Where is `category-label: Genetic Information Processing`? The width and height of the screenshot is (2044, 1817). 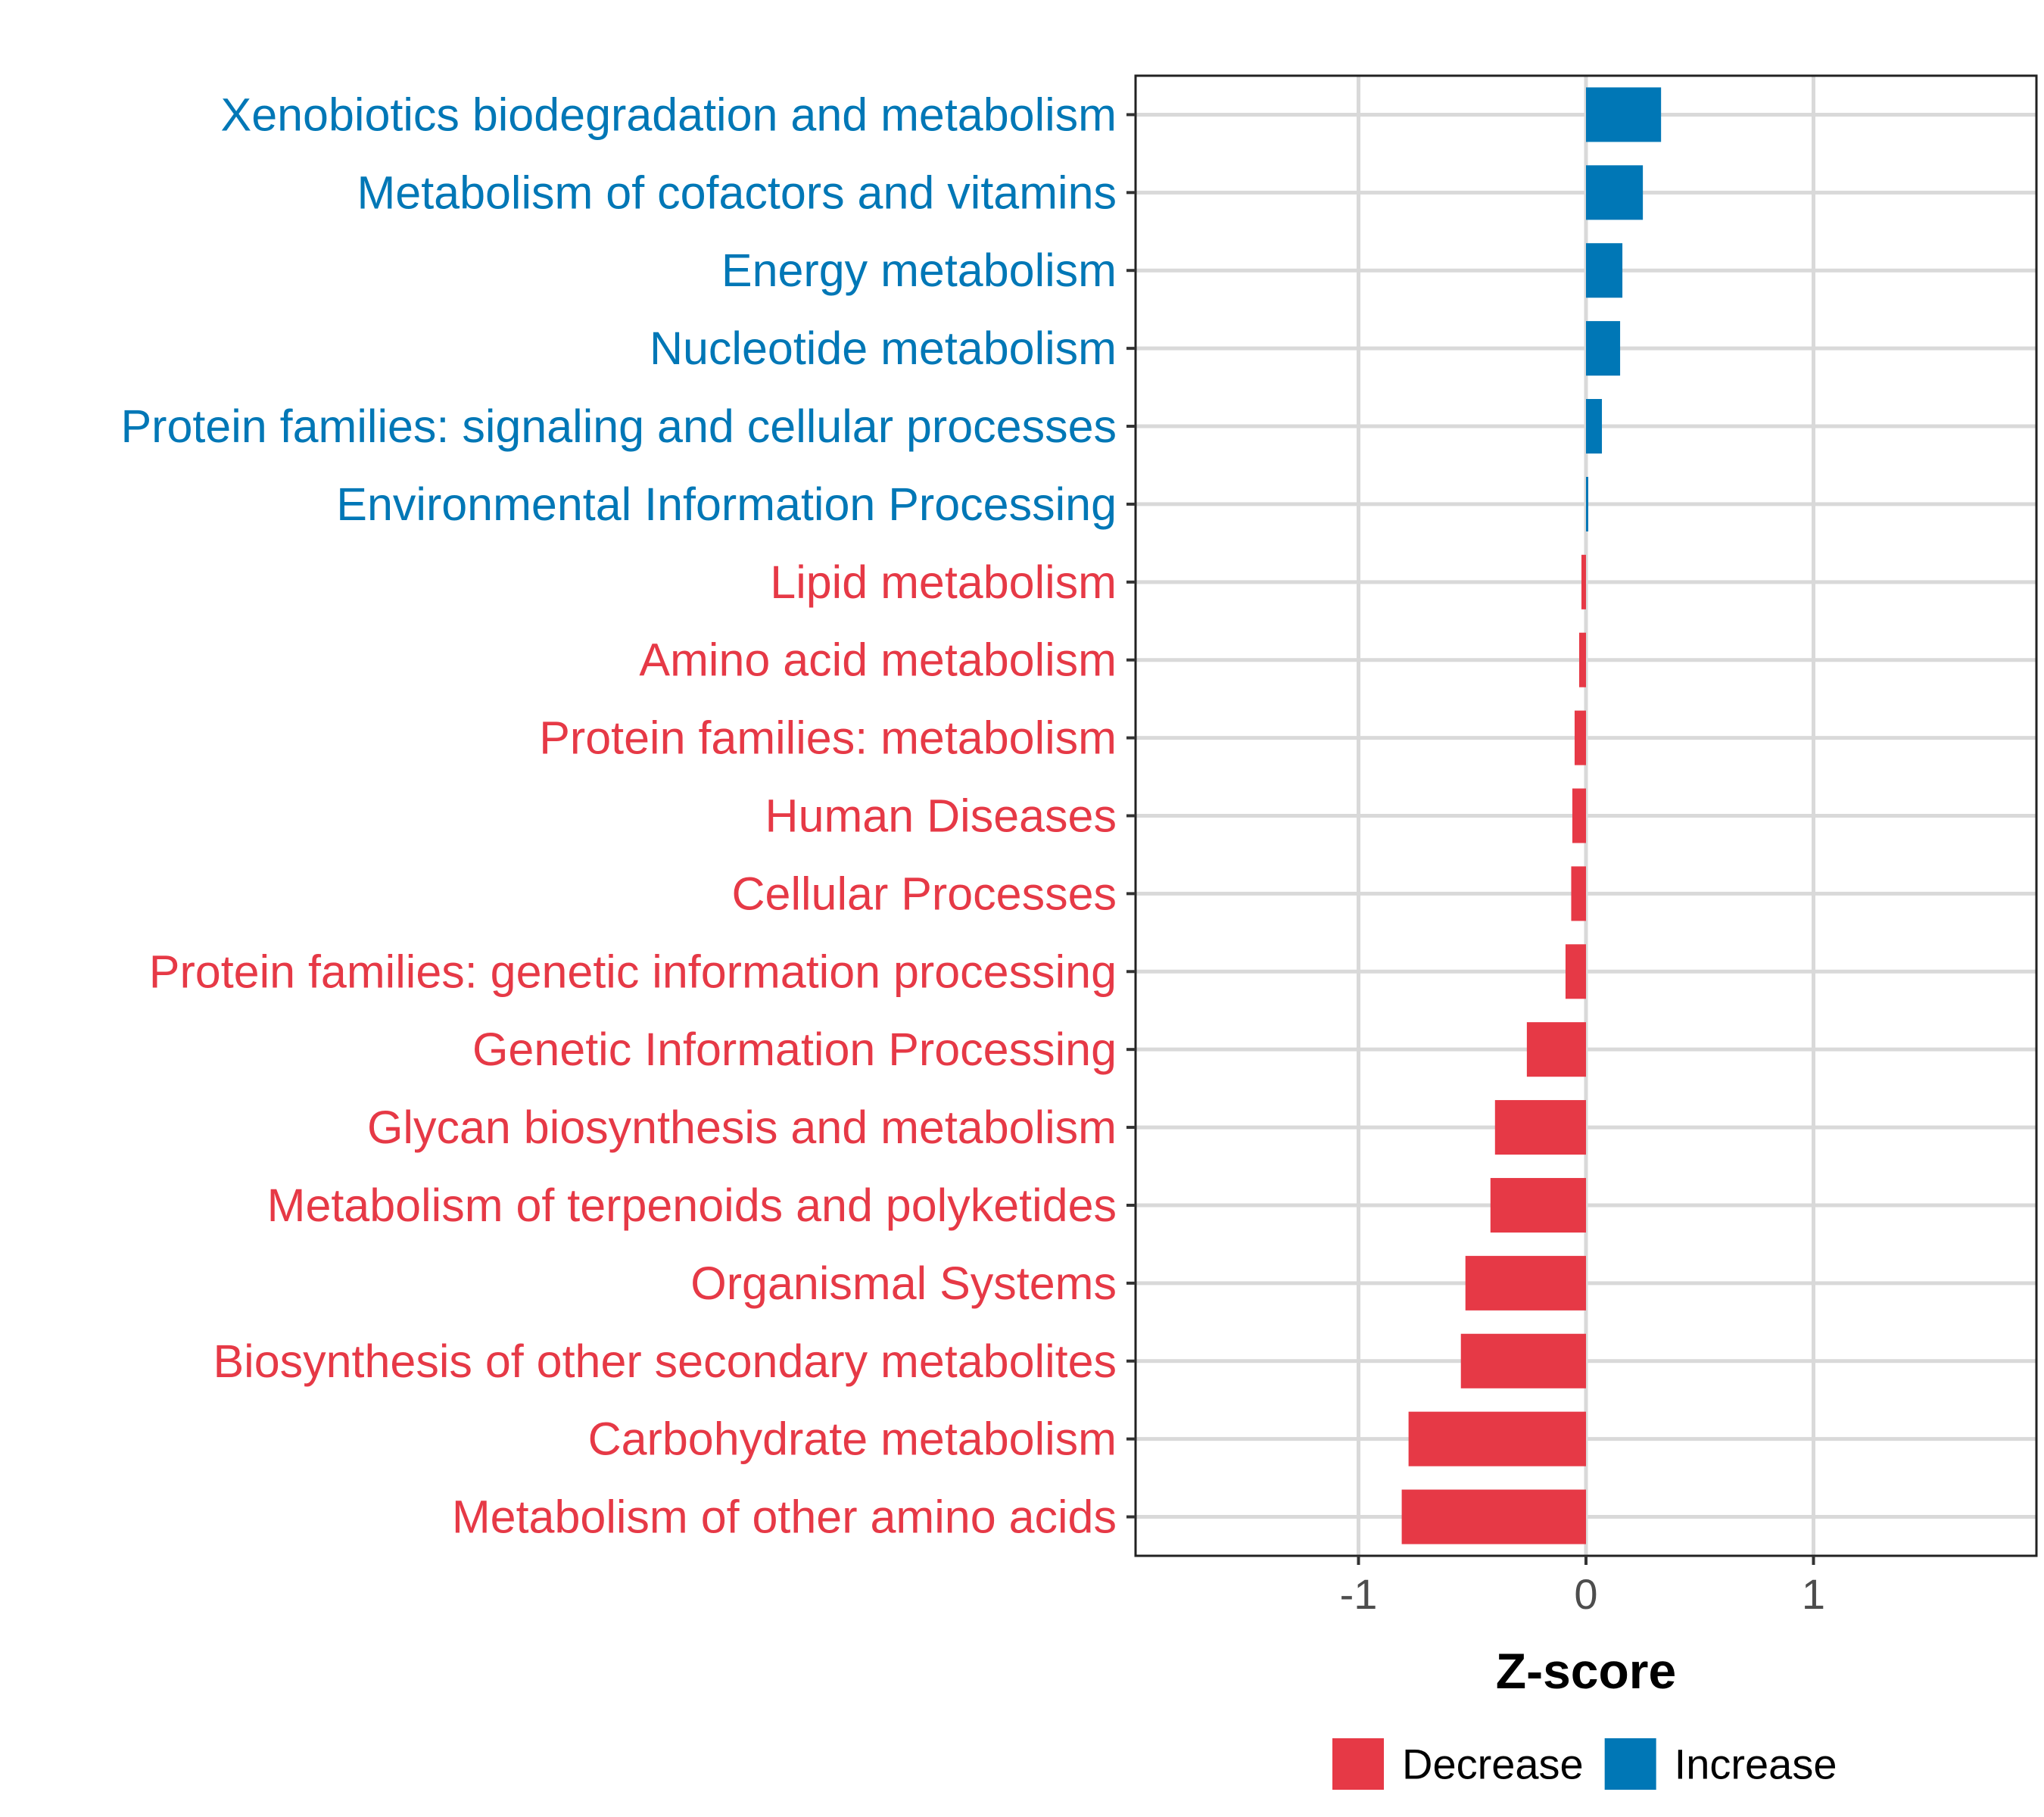 category-label: Genetic Information Processing is located at coordinates (794, 1049).